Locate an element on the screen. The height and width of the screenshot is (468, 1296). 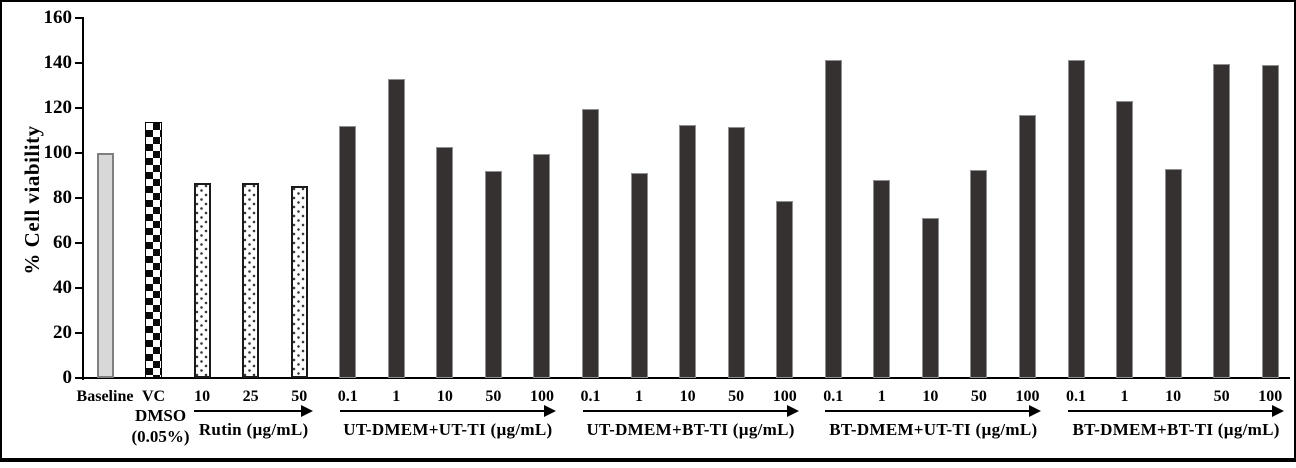
y-axis-tick-label: 40 is located at coordinates (62, 287).